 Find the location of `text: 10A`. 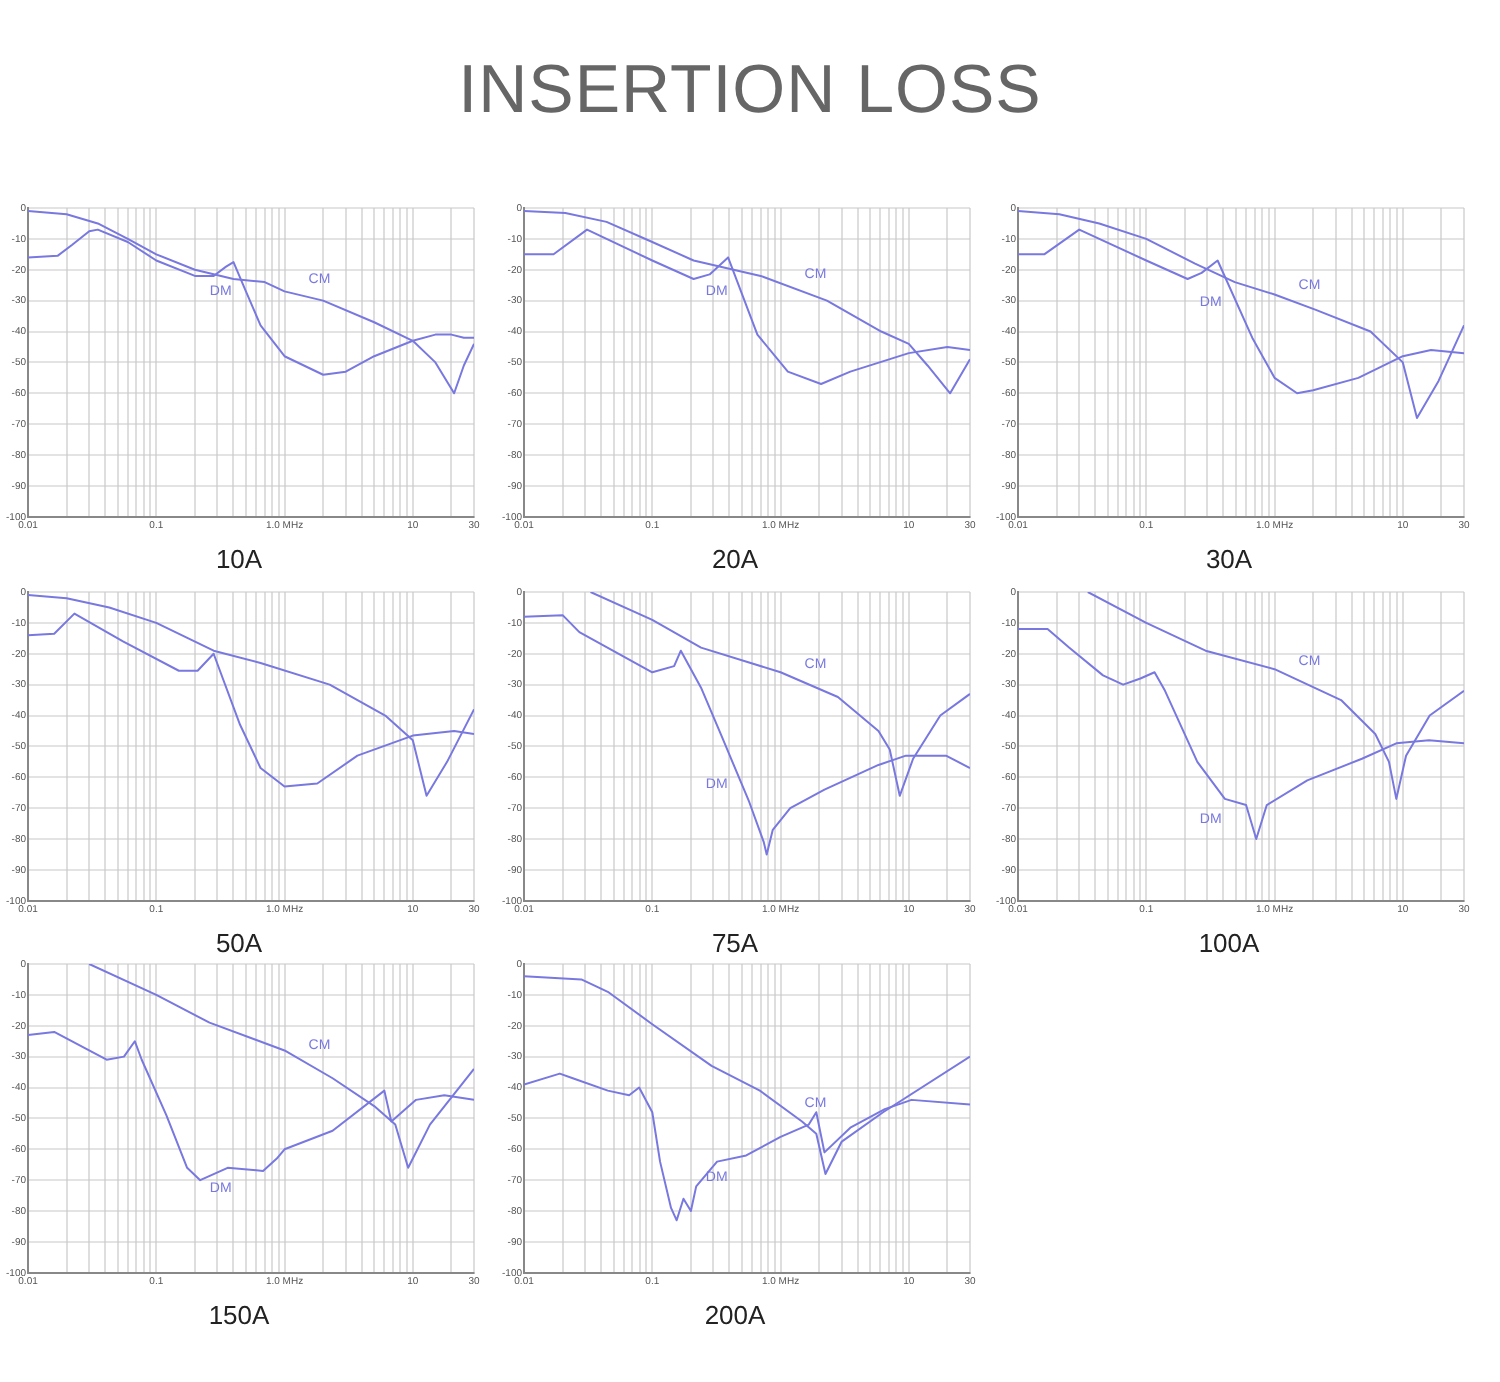

text: 10A is located at coordinates (239, 558).